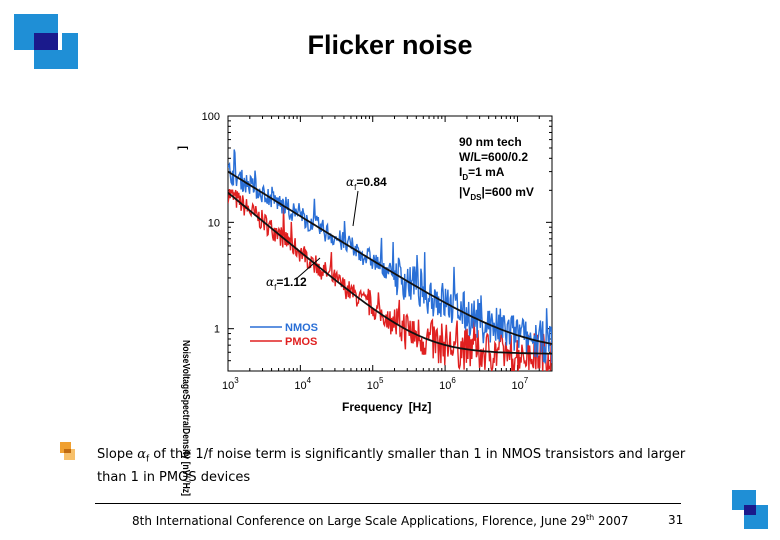 The width and height of the screenshot is (780, 540). What do you see at coordinates (183, 148) in the screenshot?
I see `y-axis-label-top: [` at bounding box center [183, 148].